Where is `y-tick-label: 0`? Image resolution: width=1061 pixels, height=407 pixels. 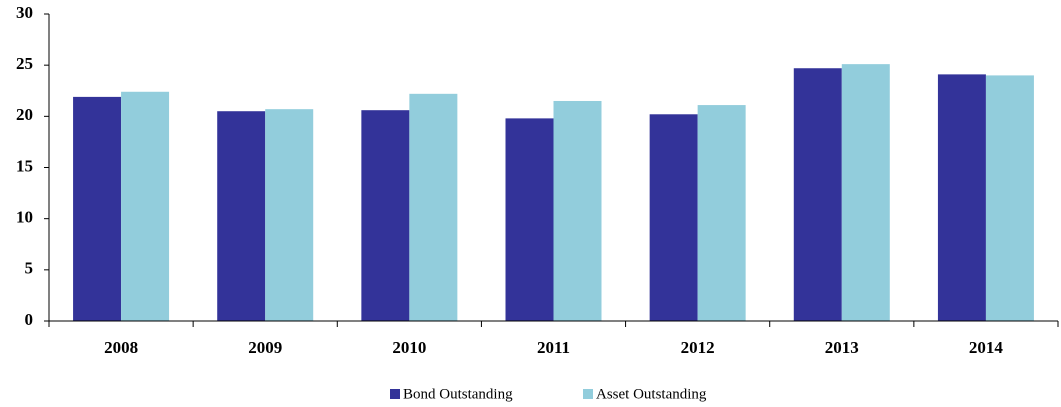
y-tick-label: 0 is located at coordinates (29, 319).